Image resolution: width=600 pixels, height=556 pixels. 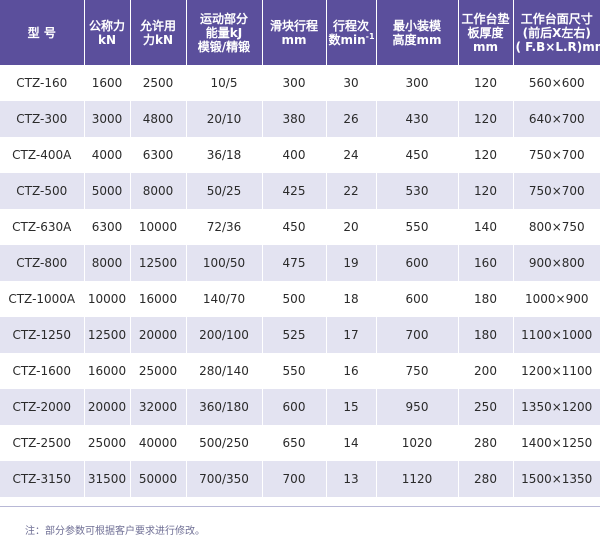 I want to click on table-cell: 18, so click(x=351, y=299).